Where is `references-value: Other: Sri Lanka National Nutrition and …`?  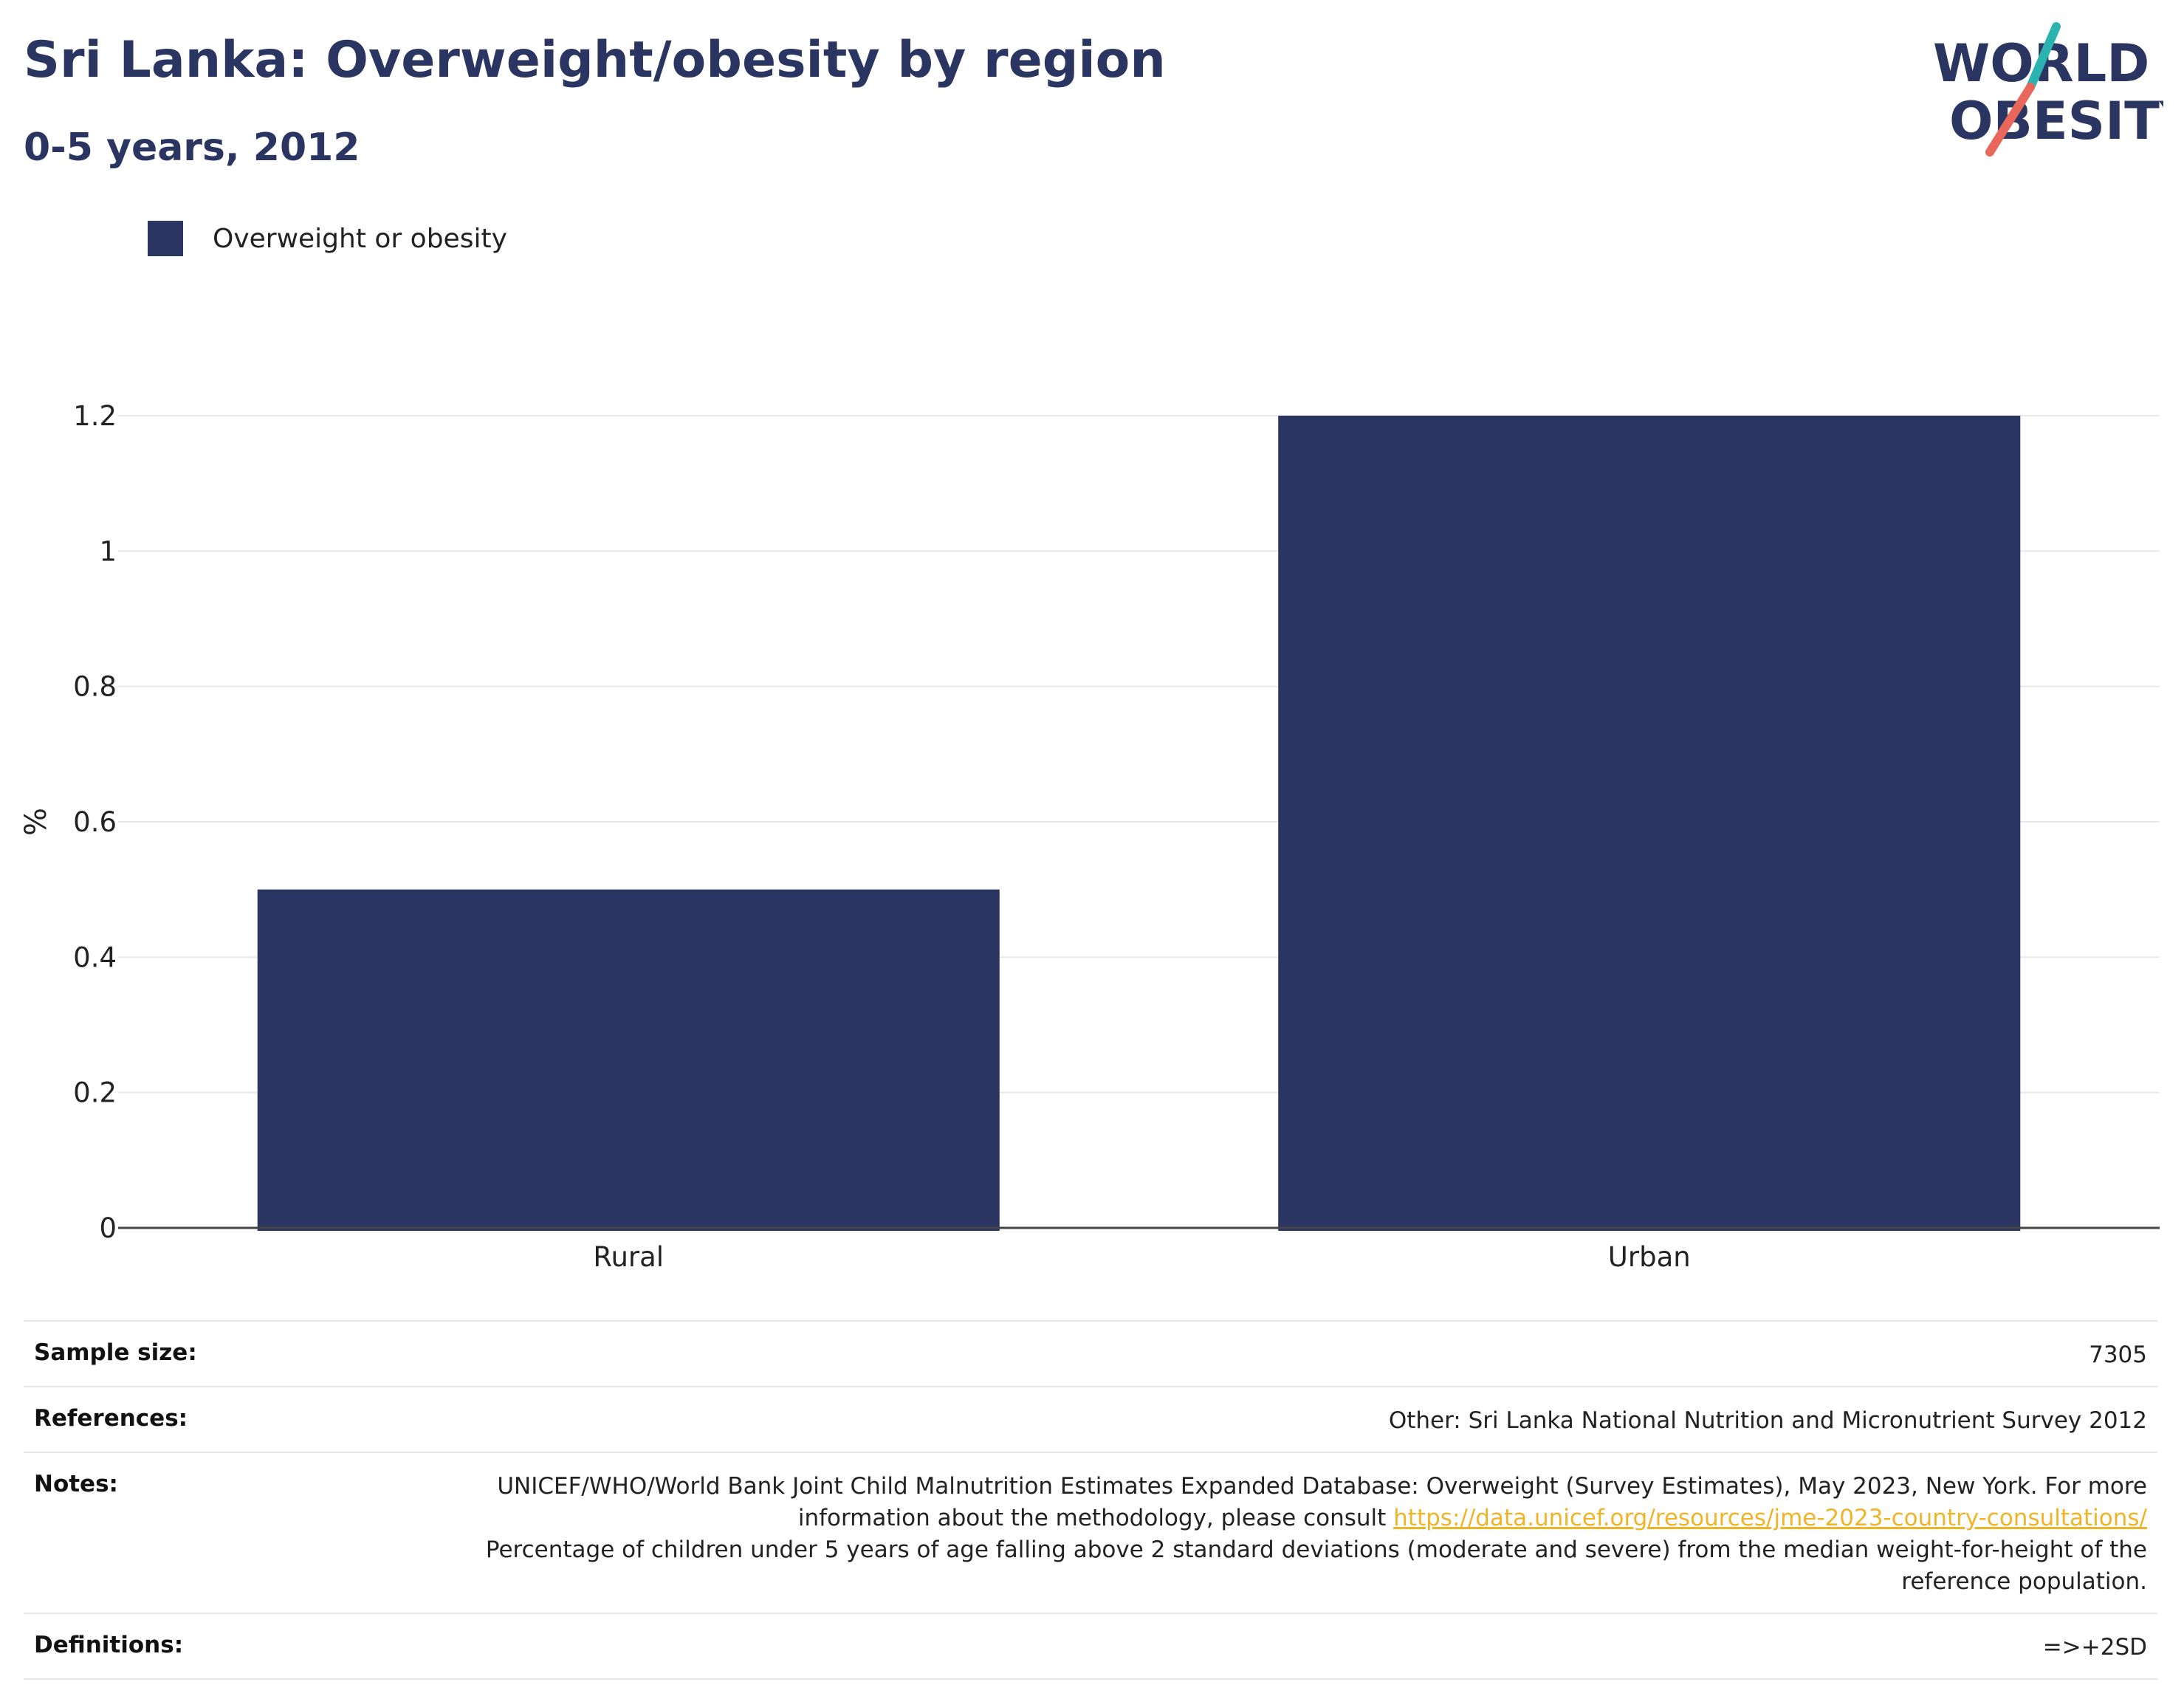 references-value: Other: Sri Lanka National Nutrition and … is located at coordinates (1768, 1420).